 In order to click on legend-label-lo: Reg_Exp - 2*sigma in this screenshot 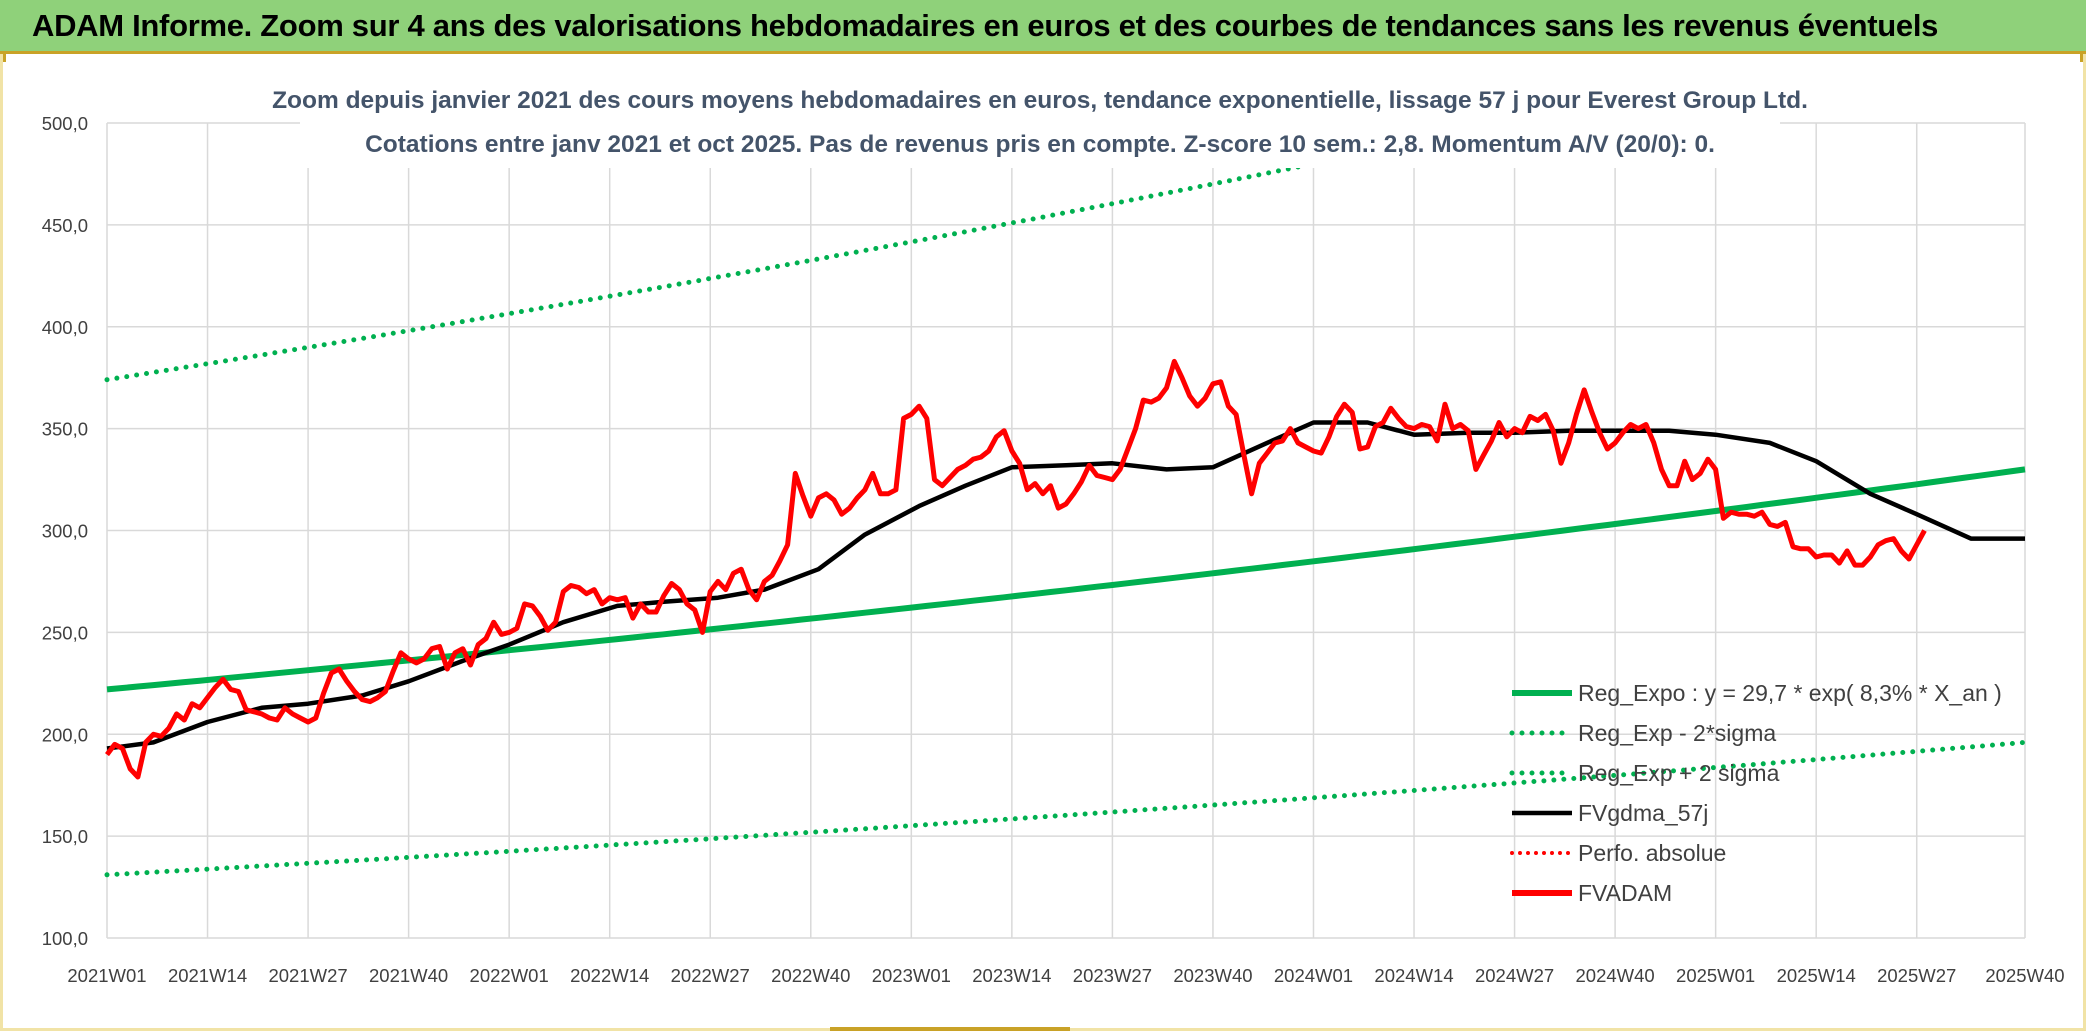, I will do `click(1677, 733)`.